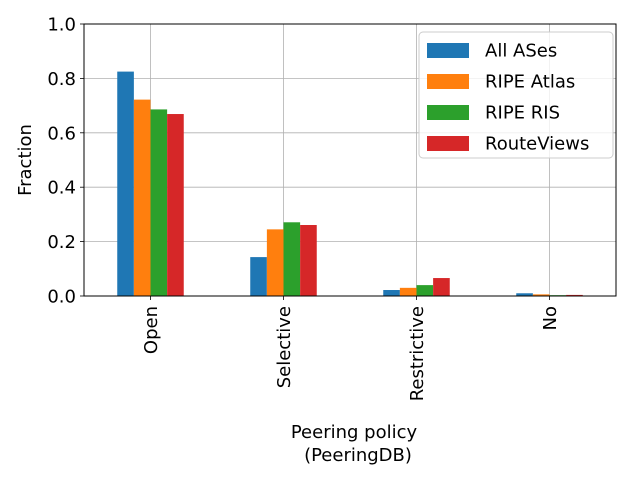  Describe the element at coordinates (354, 432) in the screenshot. I see `x-axis-label-line-1: Peering policy` at that location.